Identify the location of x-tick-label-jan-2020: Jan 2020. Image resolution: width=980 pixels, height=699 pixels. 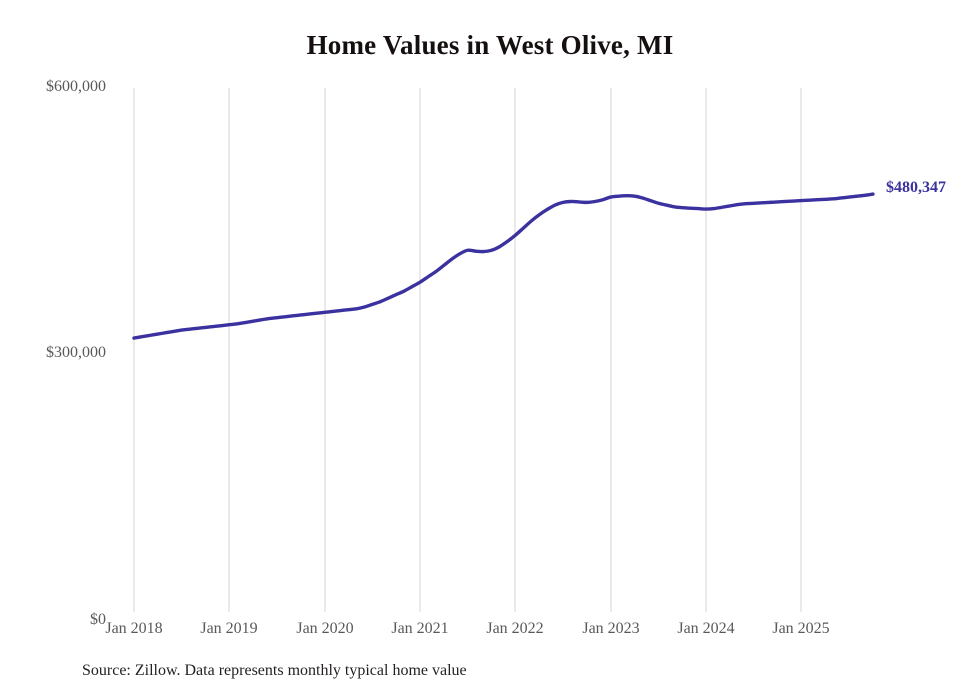
(325, 628).